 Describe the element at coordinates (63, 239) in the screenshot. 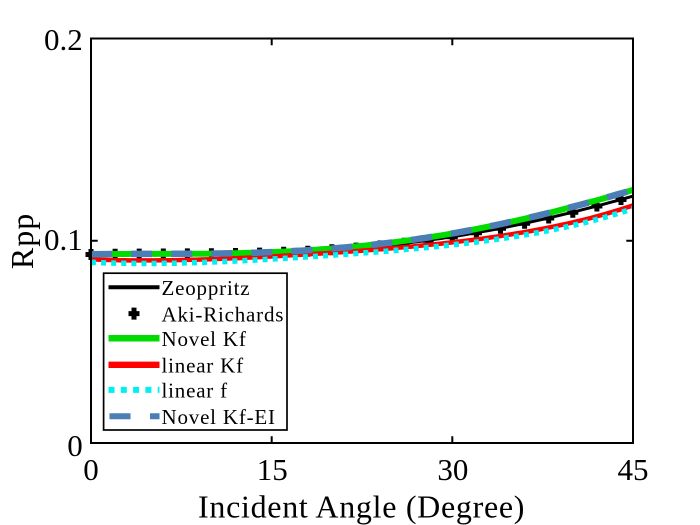

I see `svg-text: 0.1` at that location.